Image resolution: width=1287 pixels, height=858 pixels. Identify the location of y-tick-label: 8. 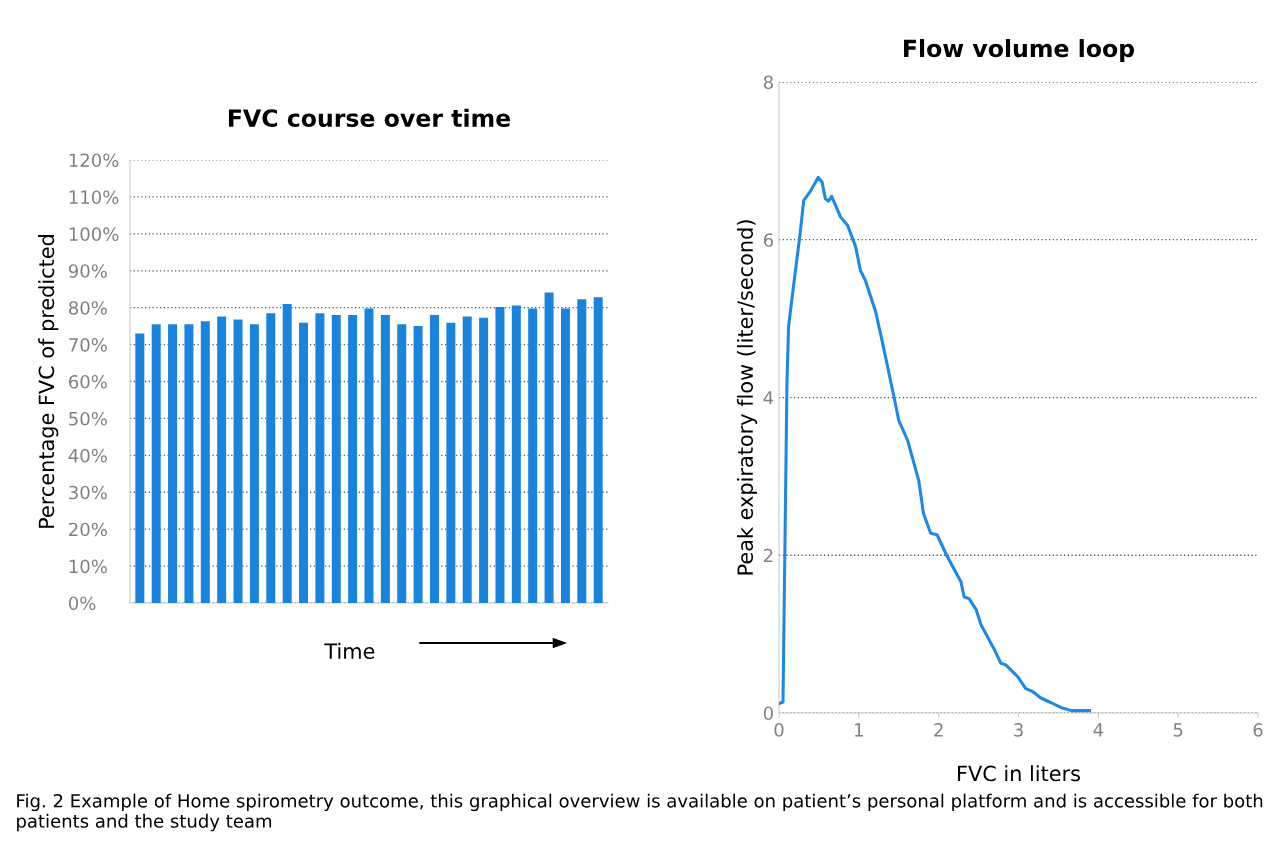
(768, 82).